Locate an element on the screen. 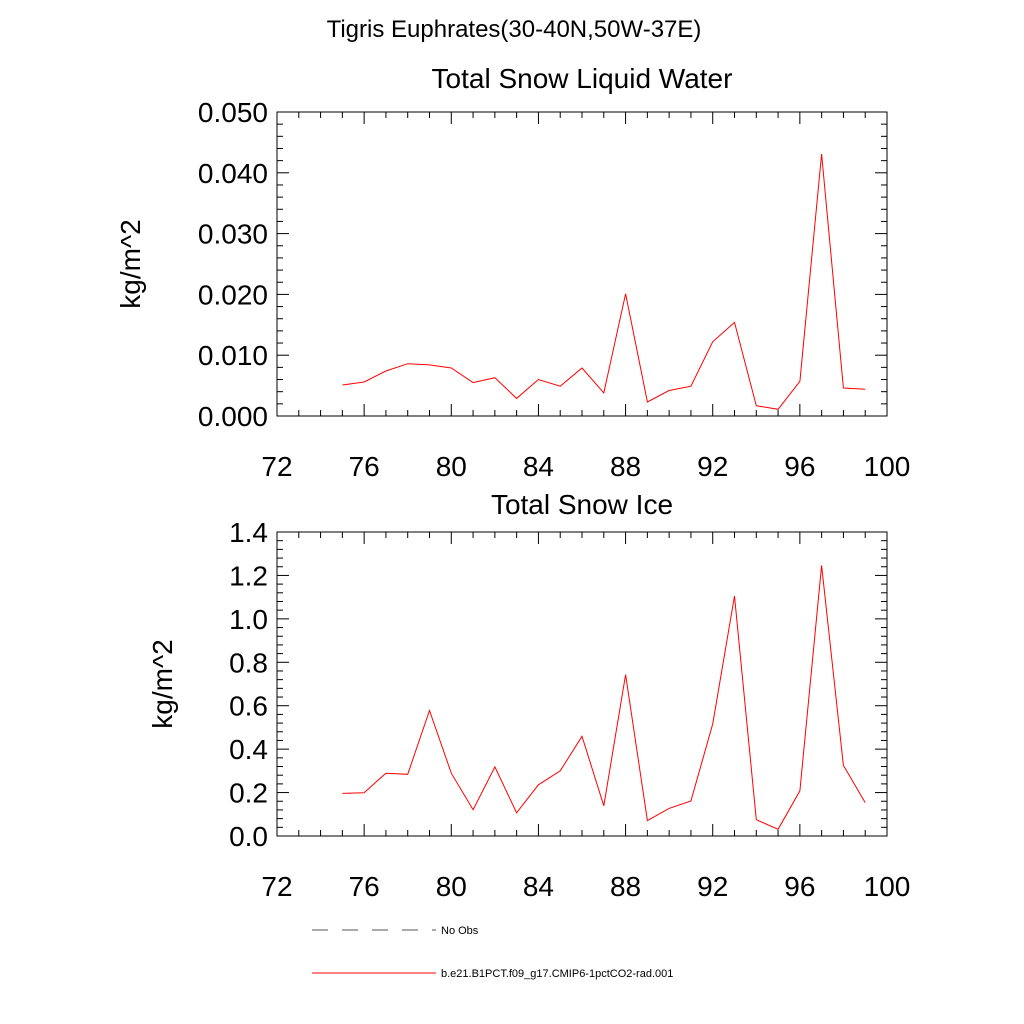  y-tick-label: 0.020 is located at coordinates (233, 294).